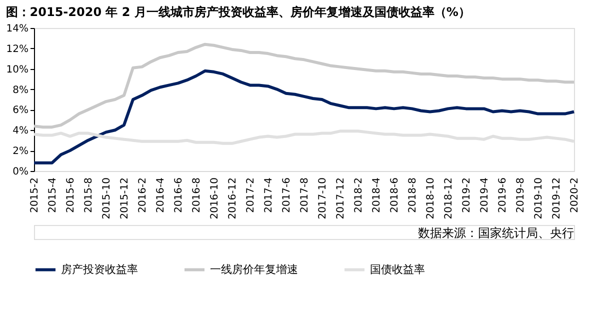  I want to click on x-tick-label: 2017-10, so click(323, 199).